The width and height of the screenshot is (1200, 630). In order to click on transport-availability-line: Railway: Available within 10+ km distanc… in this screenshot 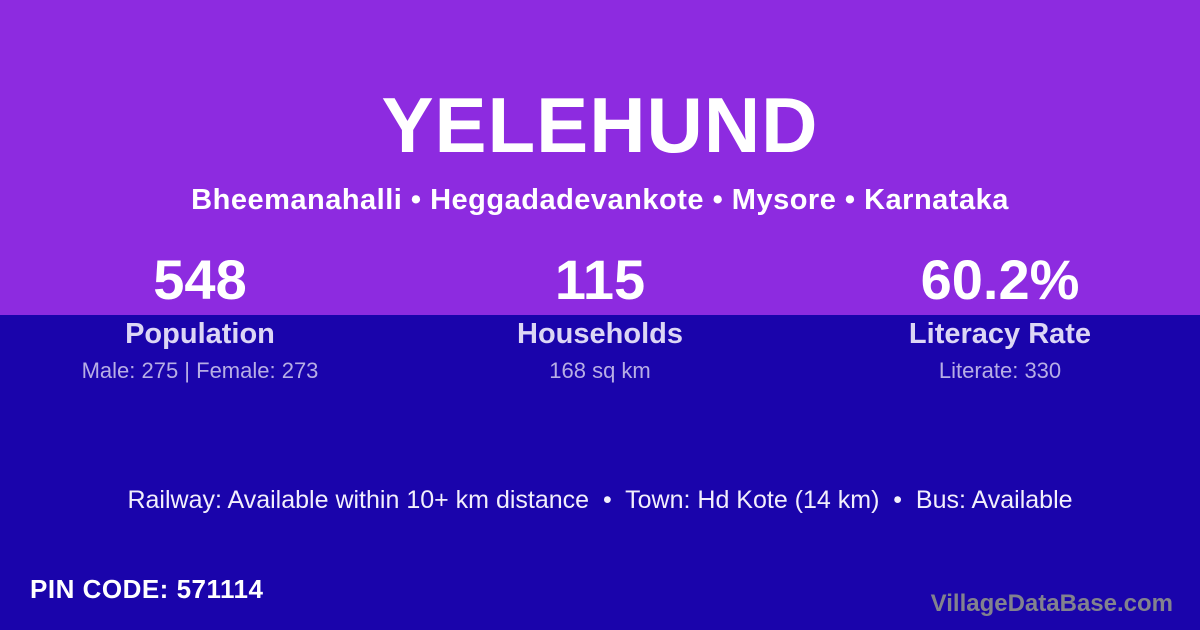, I will do `click(600, 500)`.